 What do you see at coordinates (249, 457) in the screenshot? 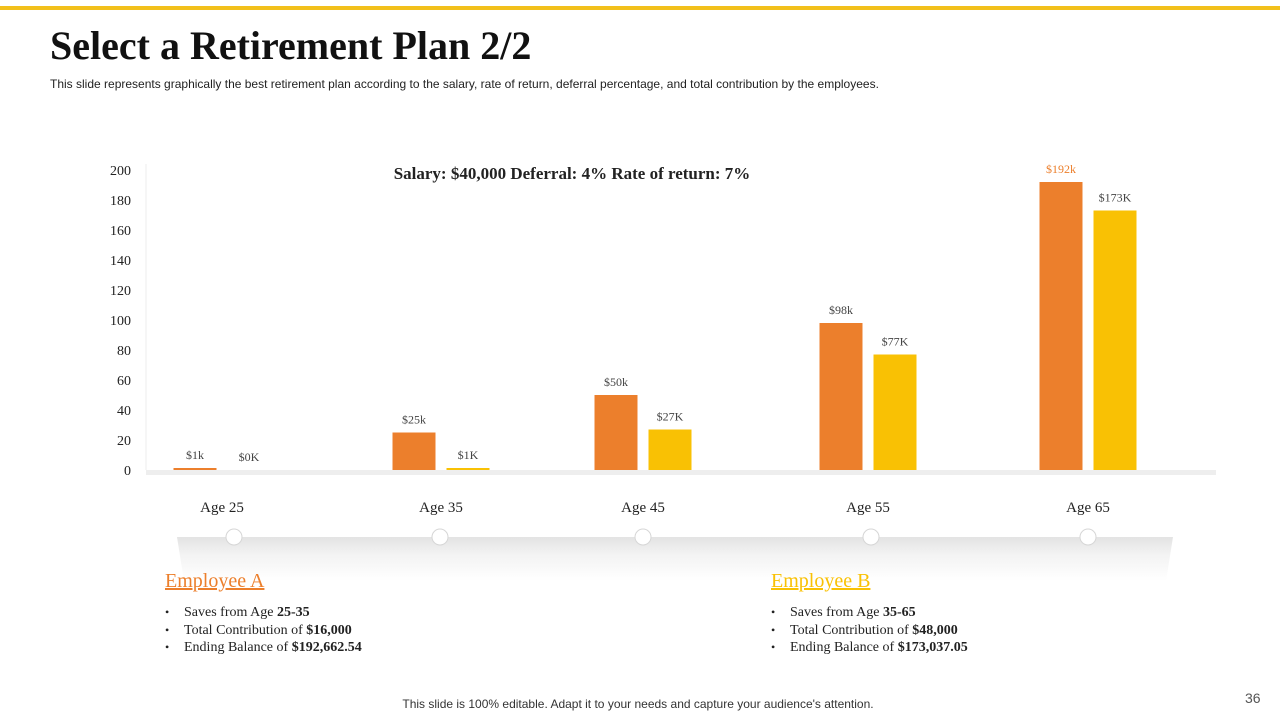
I see `data-label: $0K` at bounding box center [249, 457].